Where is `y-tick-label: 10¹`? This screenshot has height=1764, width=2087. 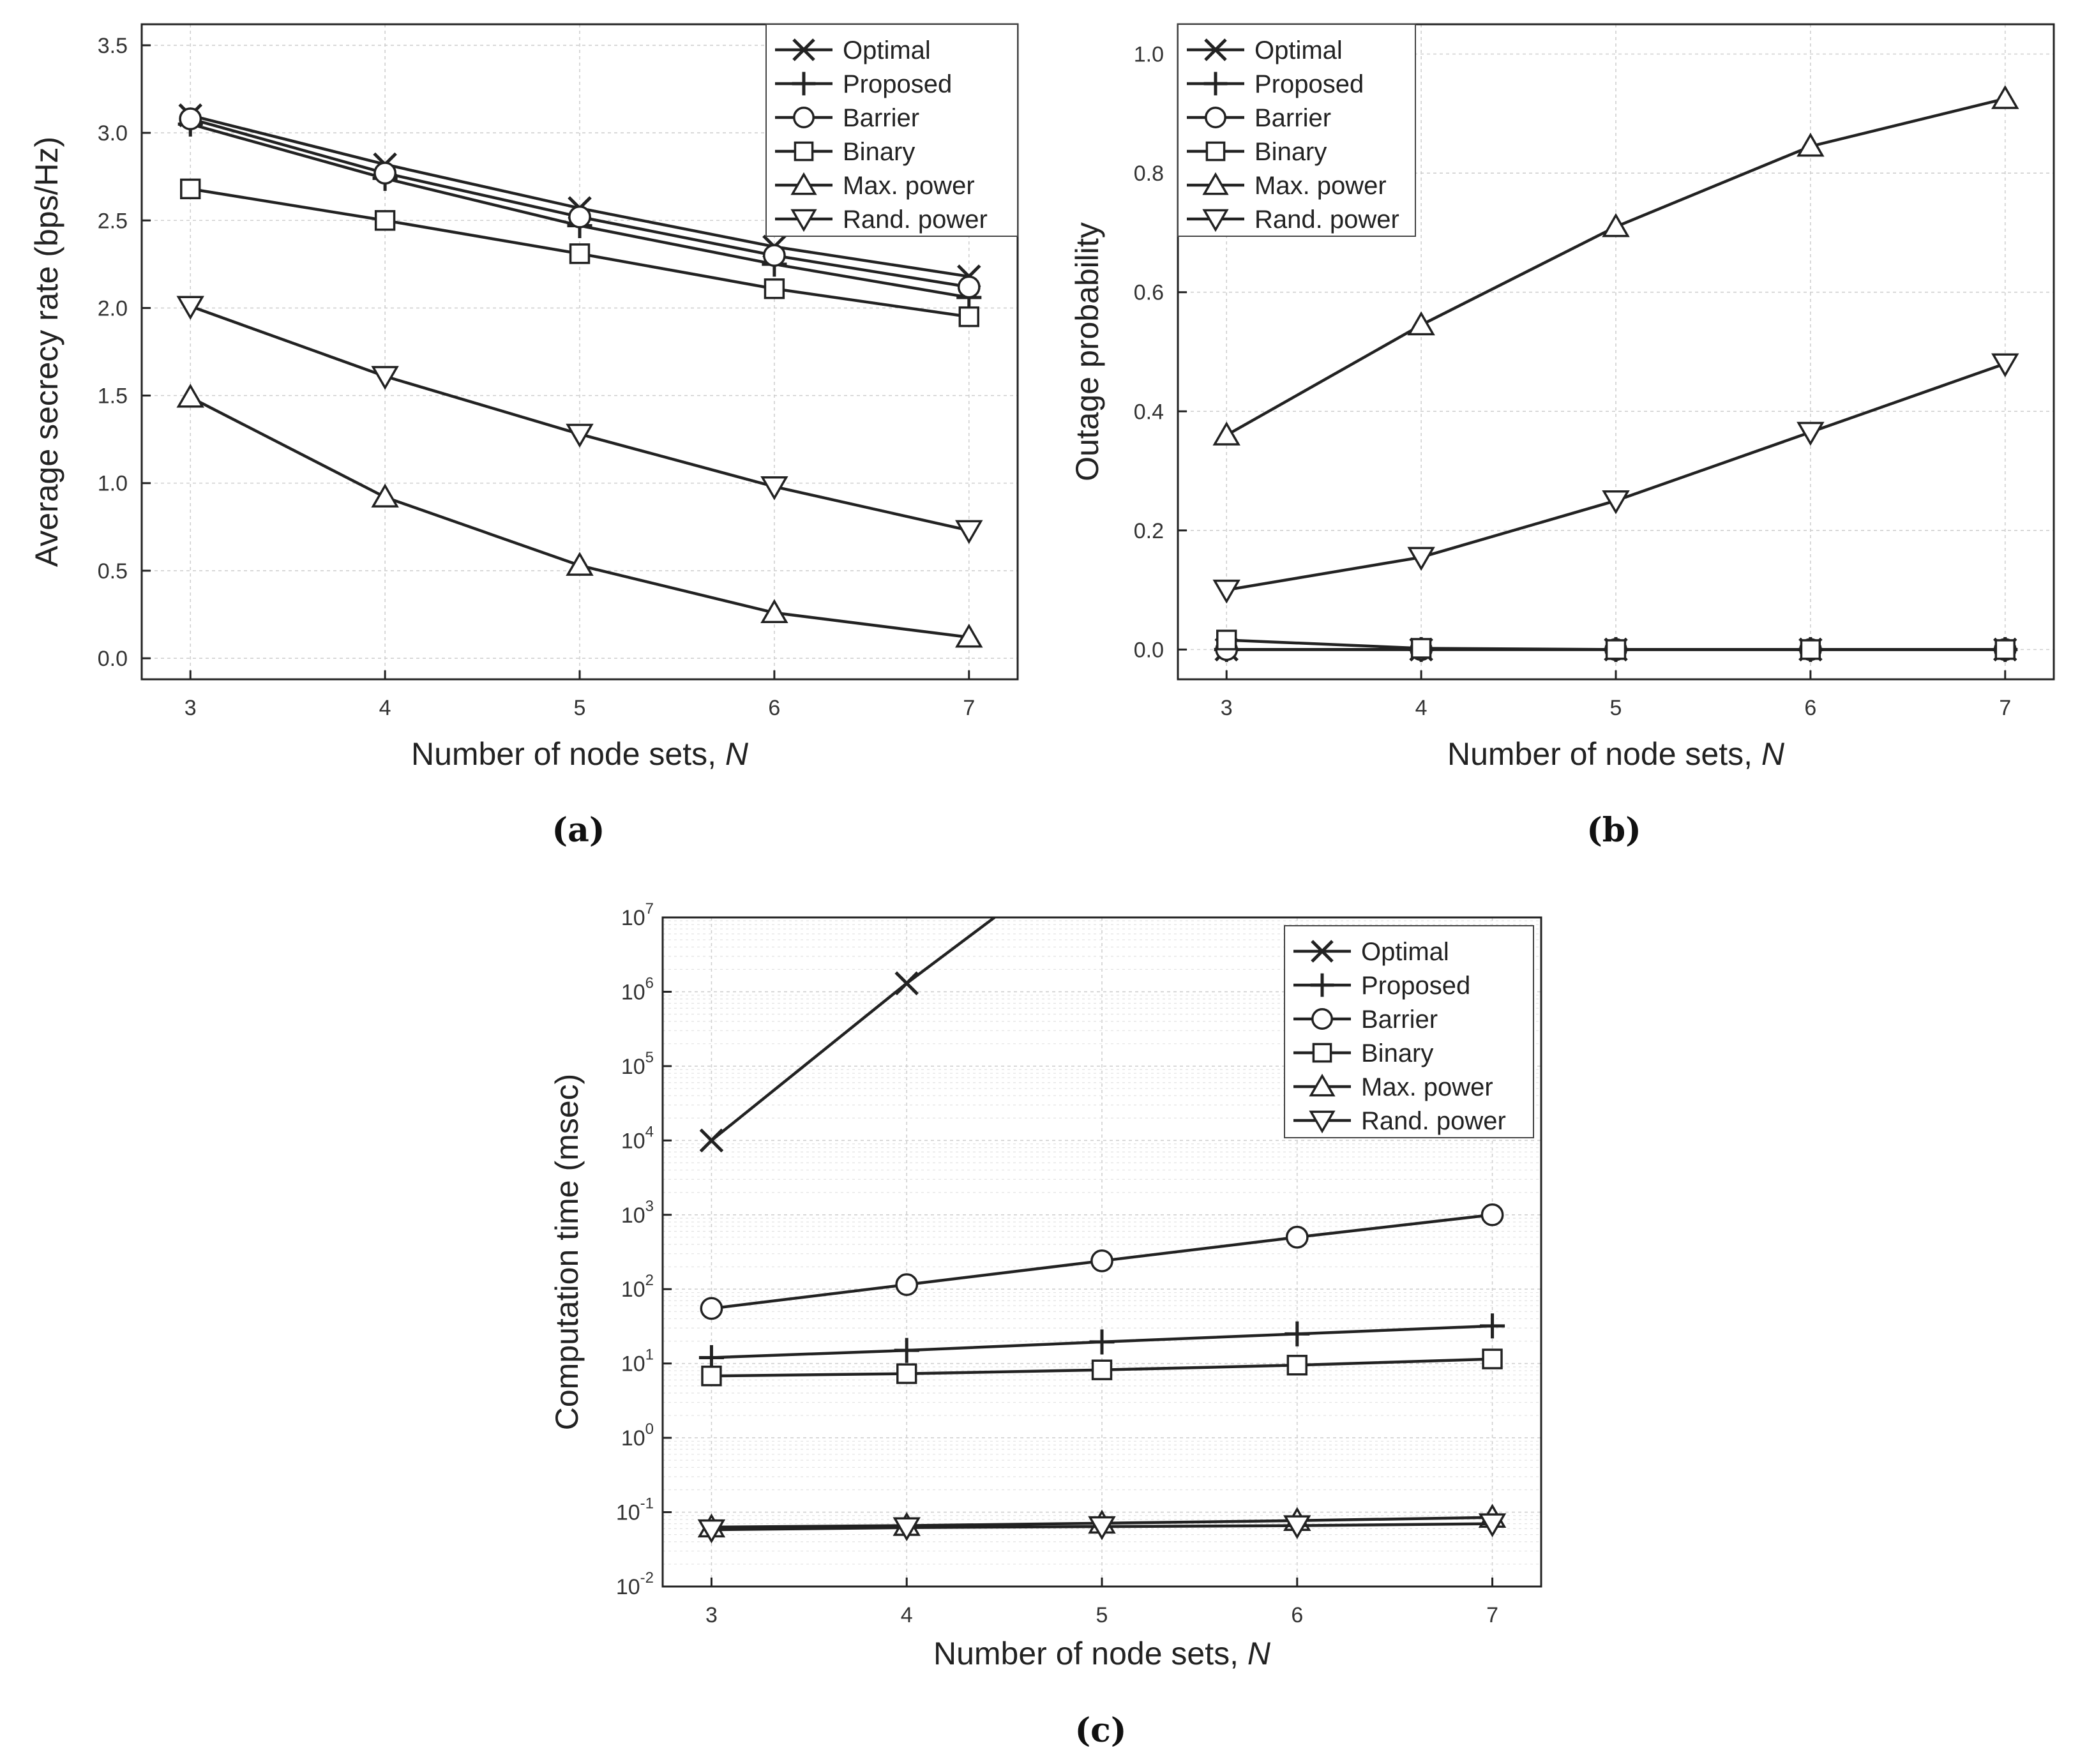
y-tick-label: 10¹ is located at coordinates (637, 1361).